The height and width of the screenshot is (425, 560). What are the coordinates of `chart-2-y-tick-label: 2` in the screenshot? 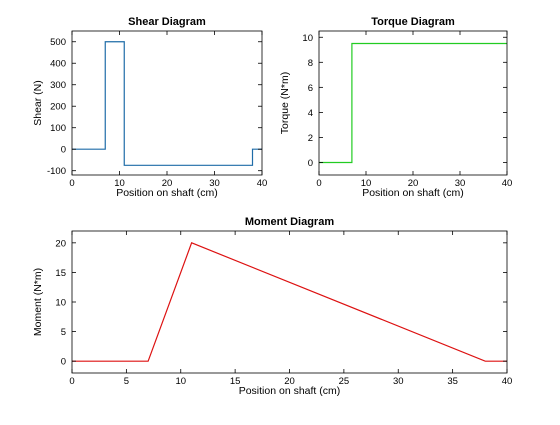 It's located at (310, 138).